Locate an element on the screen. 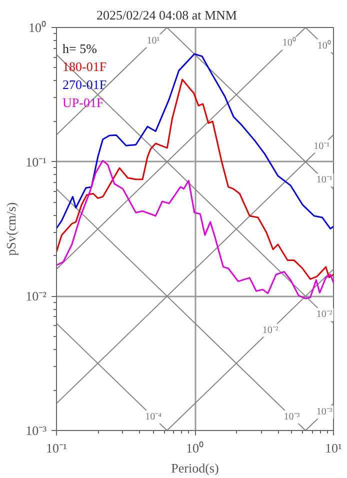  annotation: h= 5% is located at coordinates (80, 48).